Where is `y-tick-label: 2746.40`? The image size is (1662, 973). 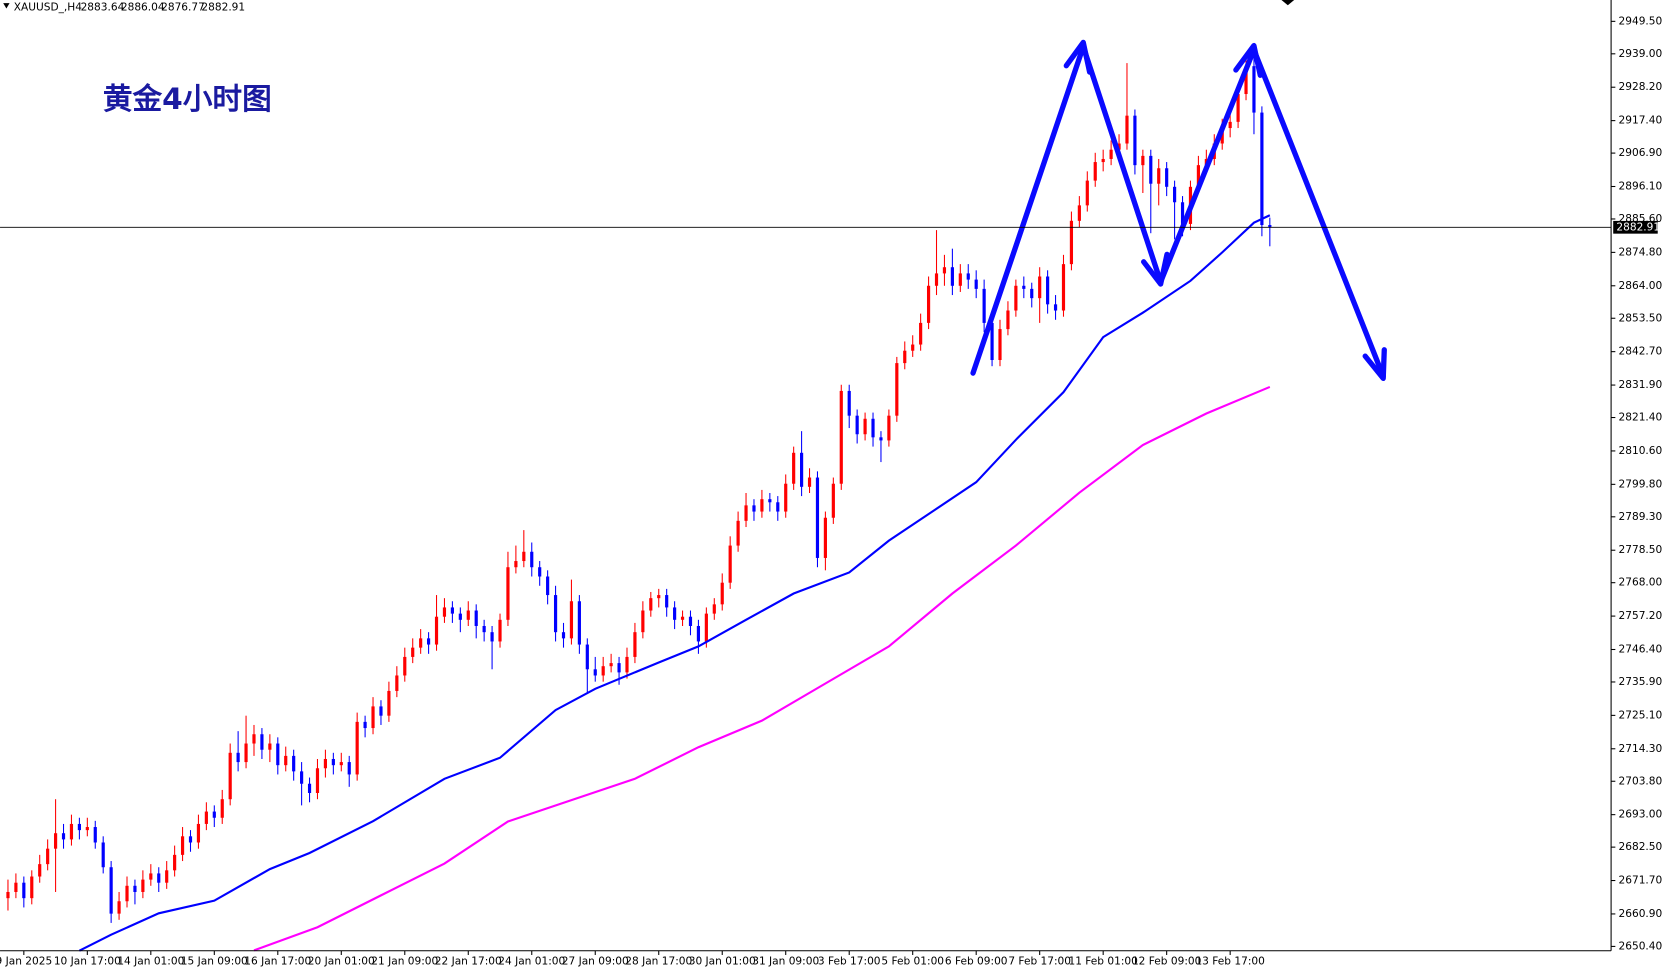 y-tick-label: 2746.40 is located at coordinates (1640, 649).